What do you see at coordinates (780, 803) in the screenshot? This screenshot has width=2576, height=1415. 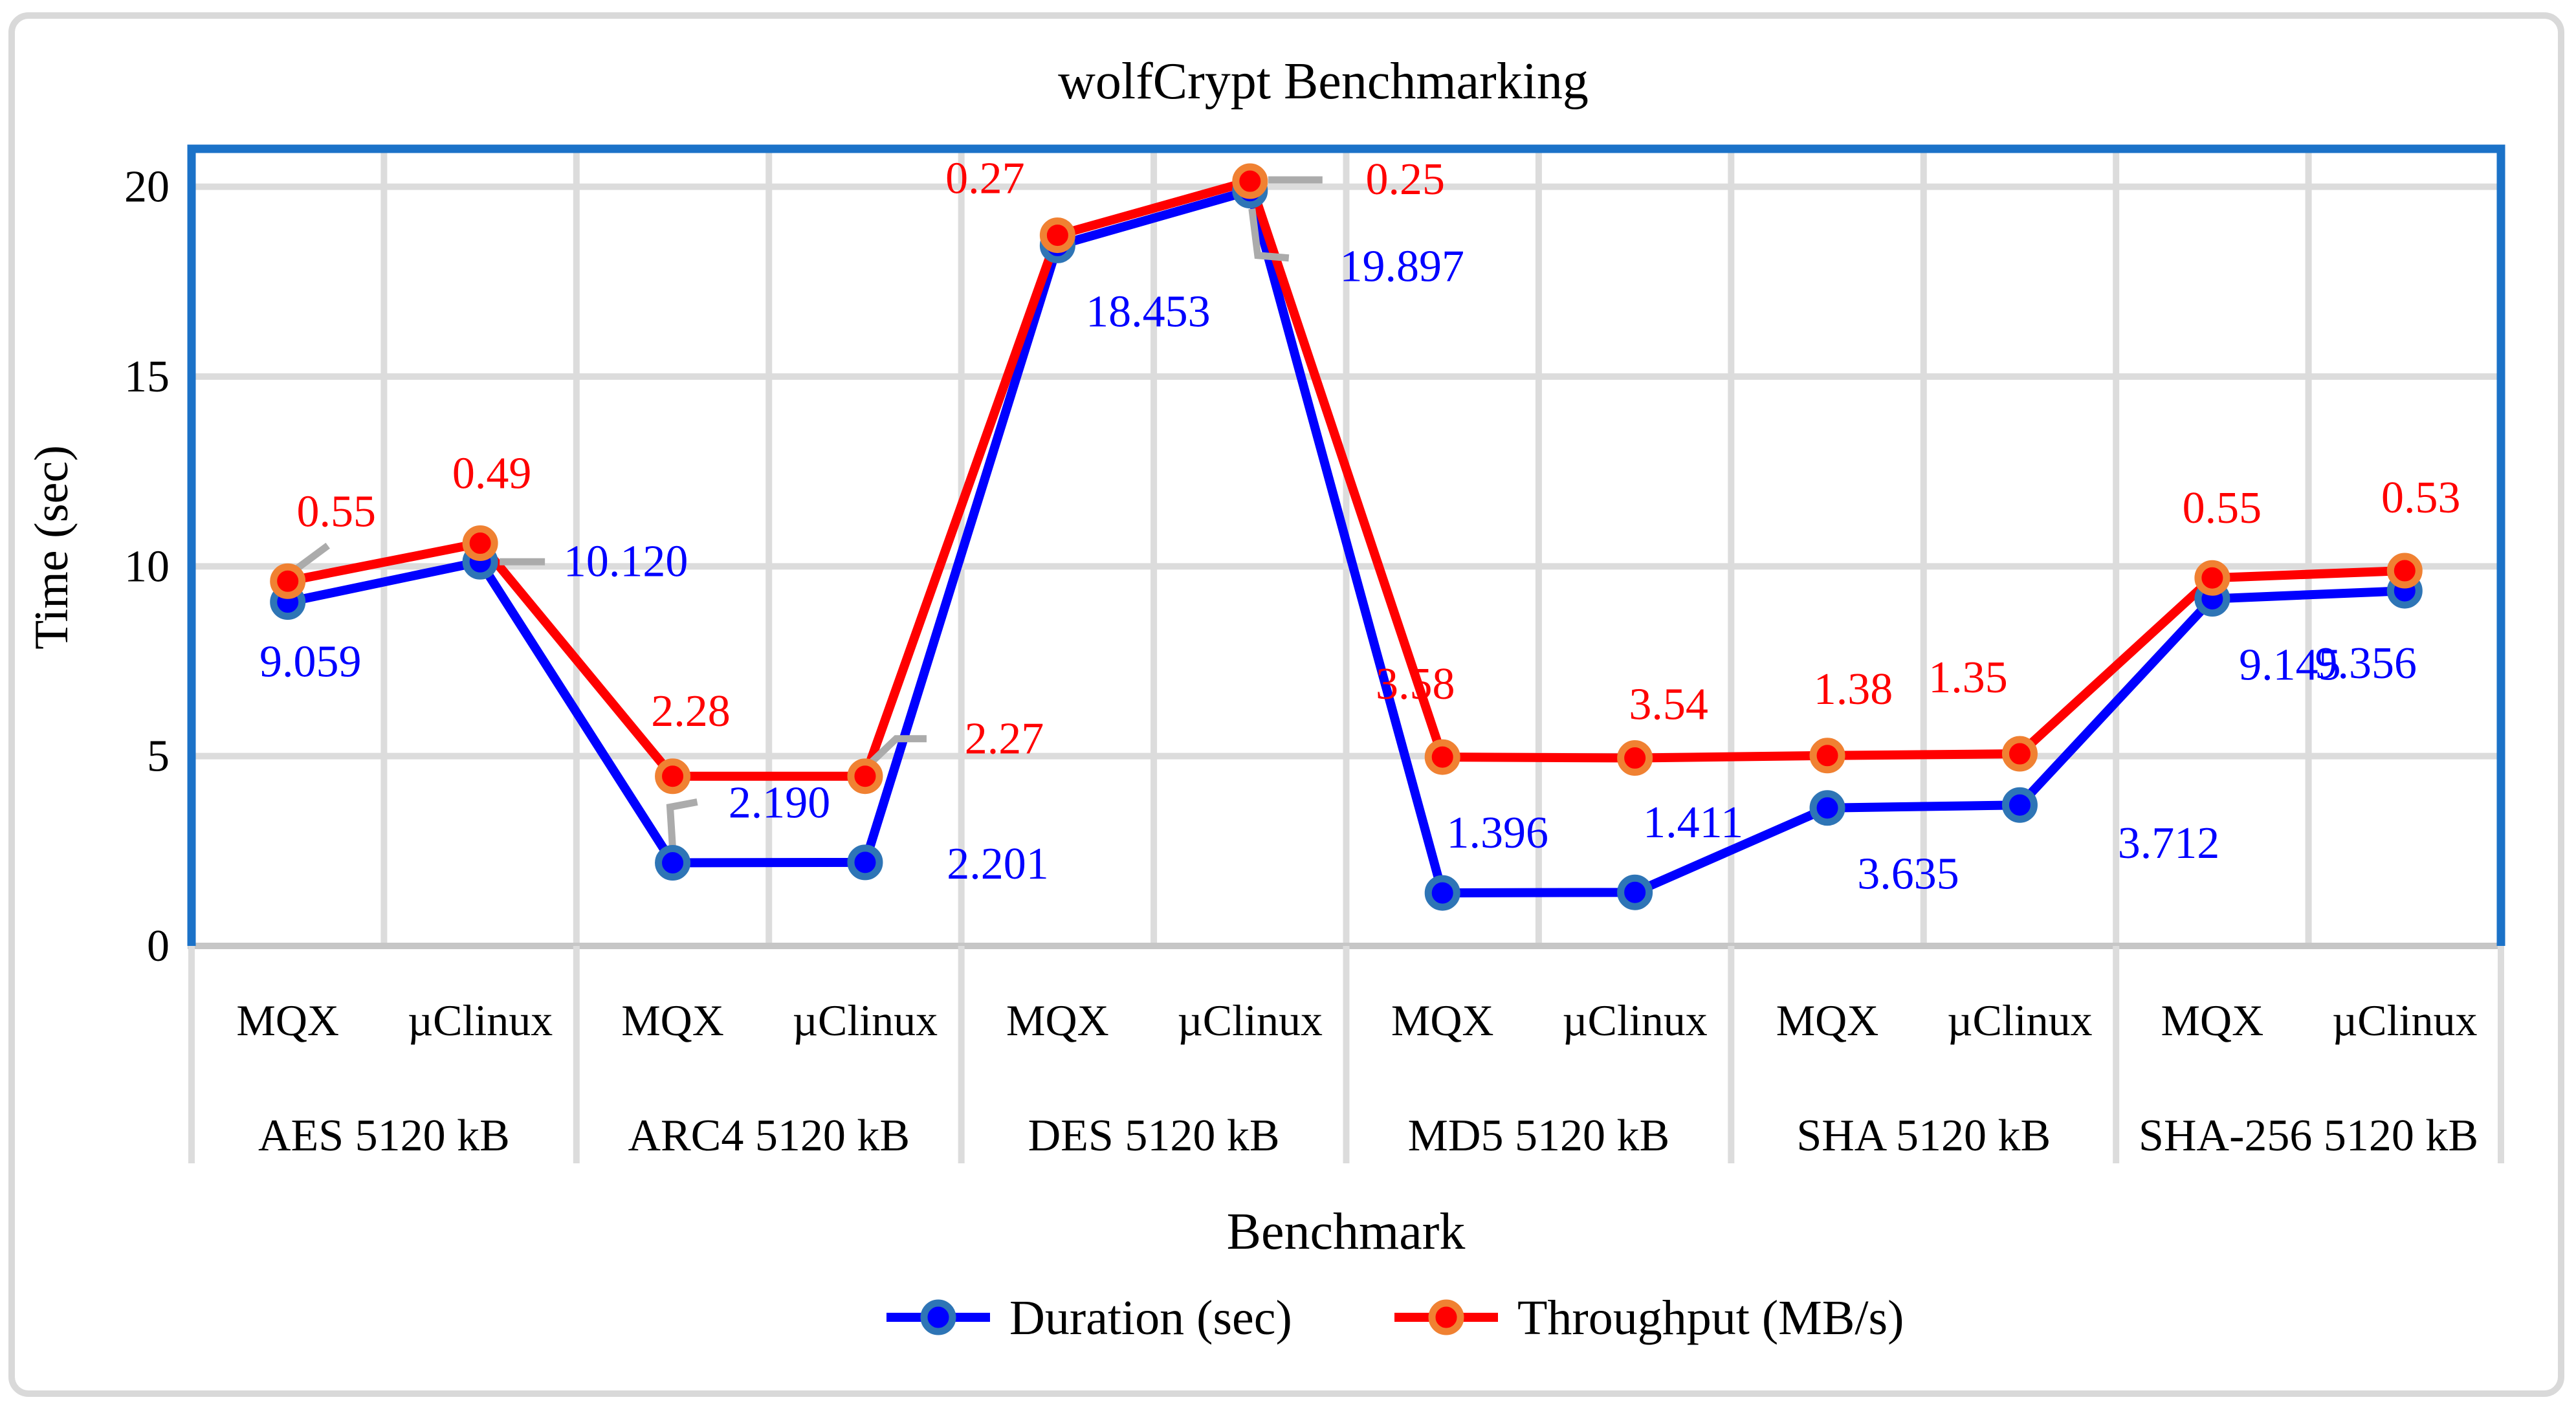 I see `duration-data-label: 2.190` at bounding box center [780, 803].